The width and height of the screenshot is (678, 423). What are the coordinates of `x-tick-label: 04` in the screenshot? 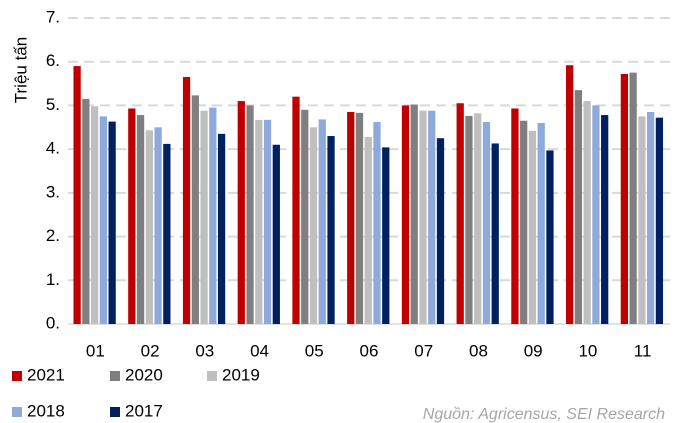 It's located at (259, 350).